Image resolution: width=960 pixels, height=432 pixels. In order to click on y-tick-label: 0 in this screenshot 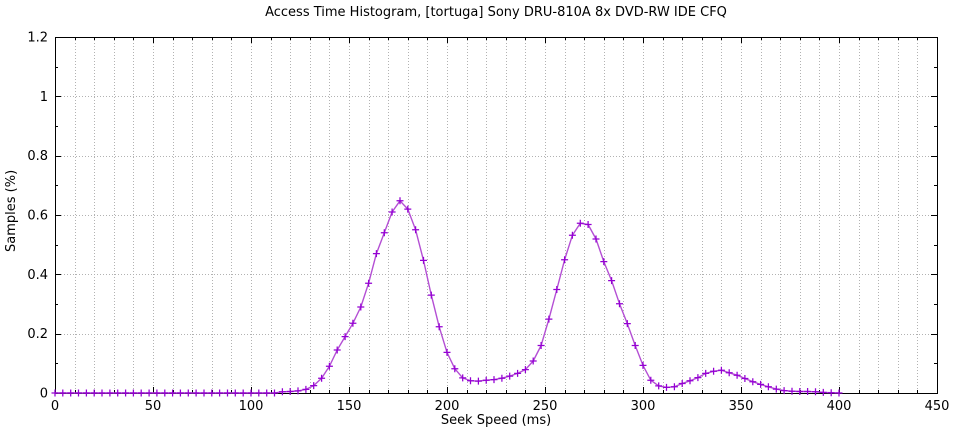, I will do `click(44, 394)`.